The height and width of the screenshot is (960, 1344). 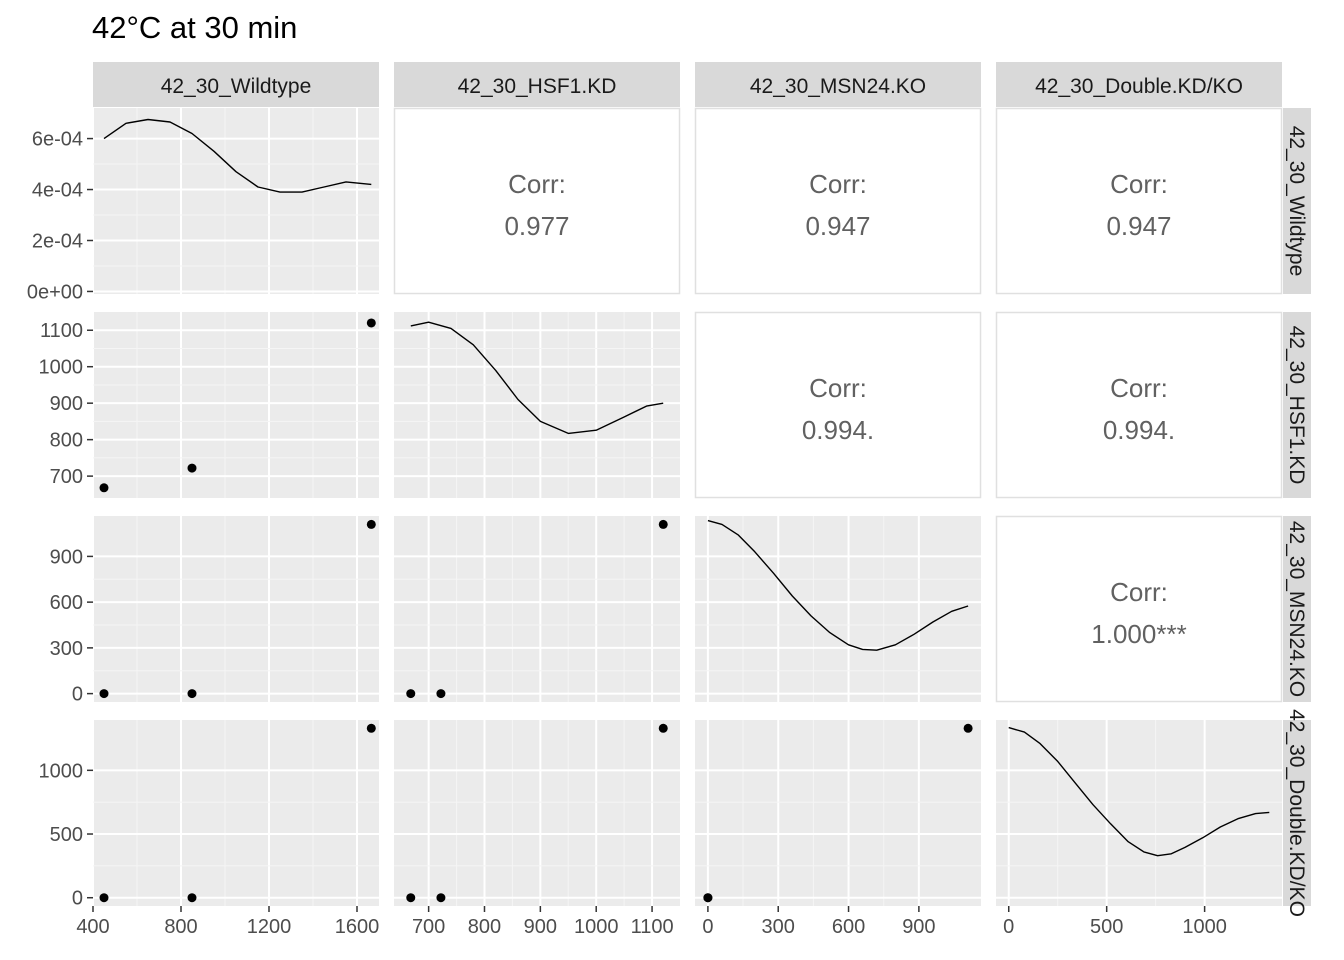 I want to click on row-strip-label: 42_30_MSN24.KO, so click(x=1296, y=609).